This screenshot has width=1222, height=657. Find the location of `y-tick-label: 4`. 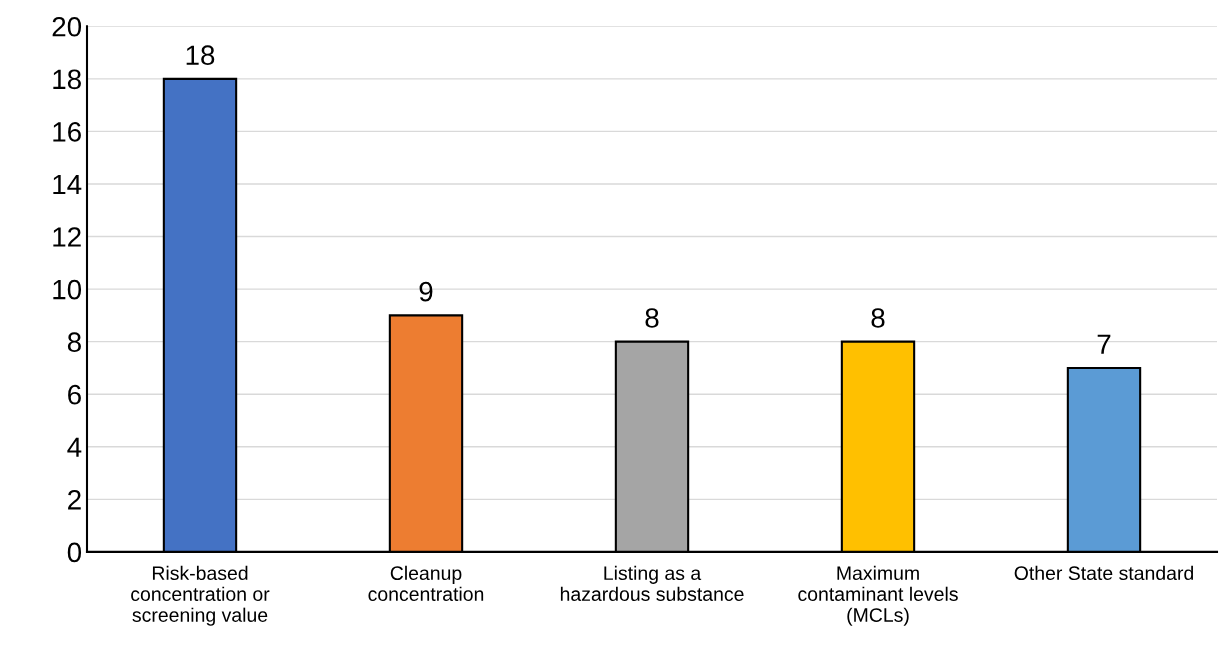

y-tick-label: 4 is located at coordinates (74, 447).